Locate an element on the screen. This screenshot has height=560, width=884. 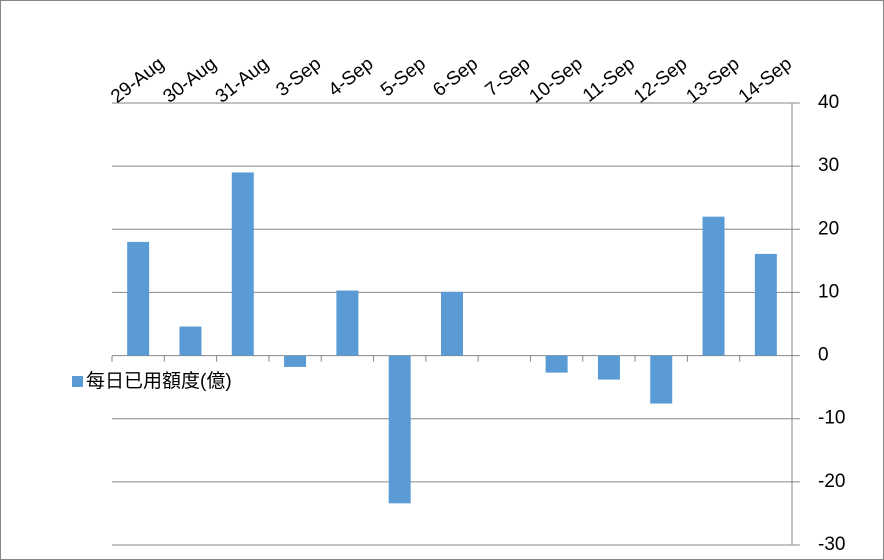
y-tick-label: -30 is located at coordinates (831, 544).